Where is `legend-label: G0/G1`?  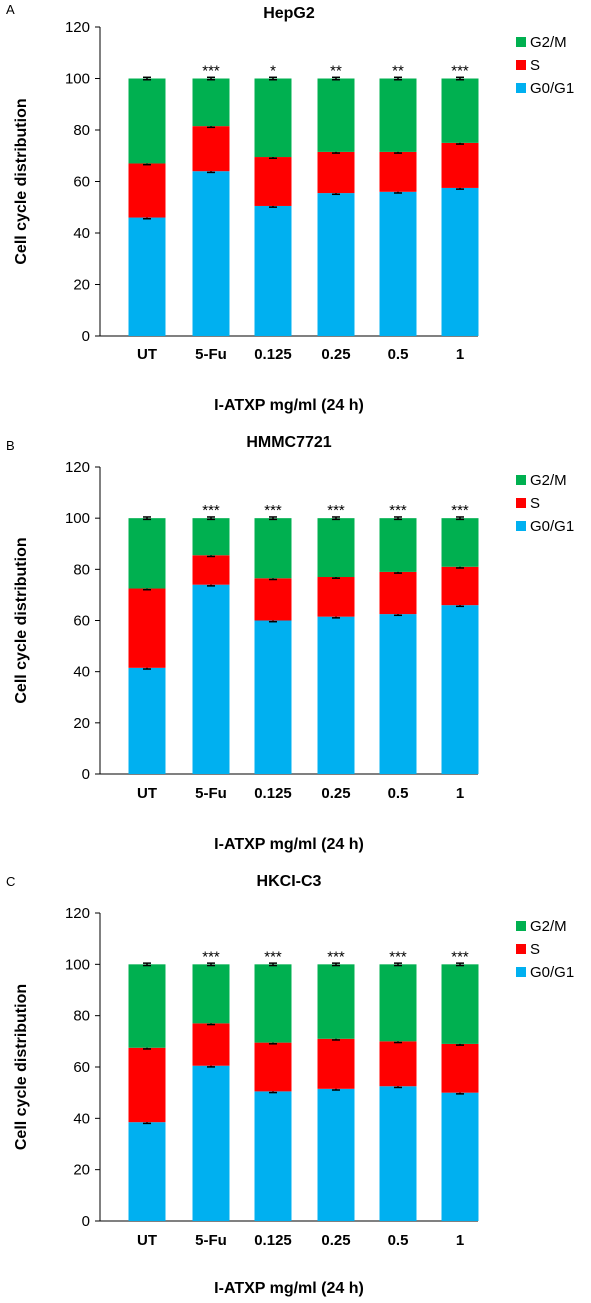 legend-label: G0/G1 is located at coordinates (552, 88).